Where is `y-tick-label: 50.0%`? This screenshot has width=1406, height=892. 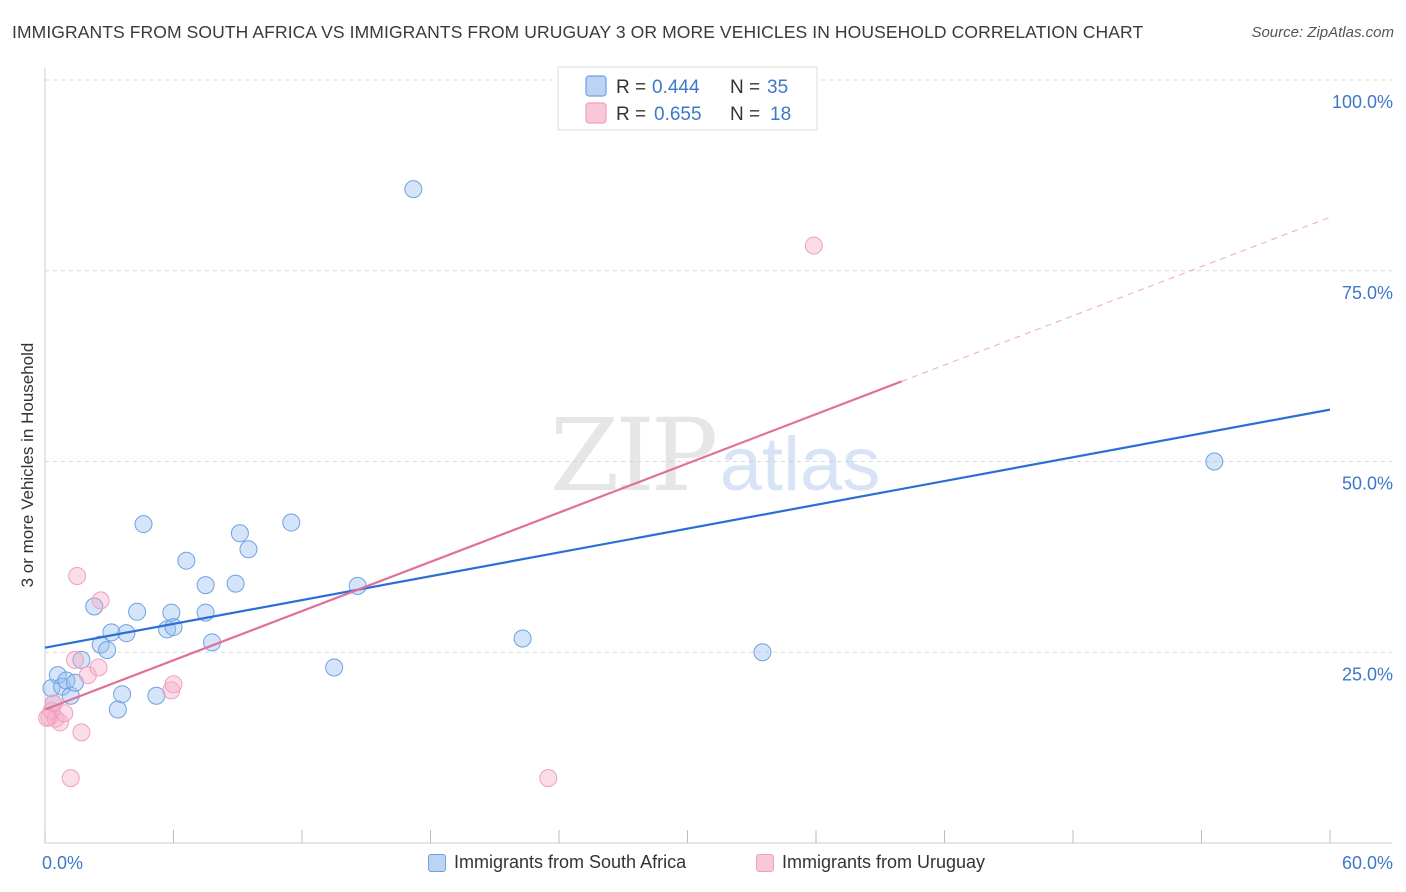
y-tick-label: 50.0% is located at coordinates (1367, 484).